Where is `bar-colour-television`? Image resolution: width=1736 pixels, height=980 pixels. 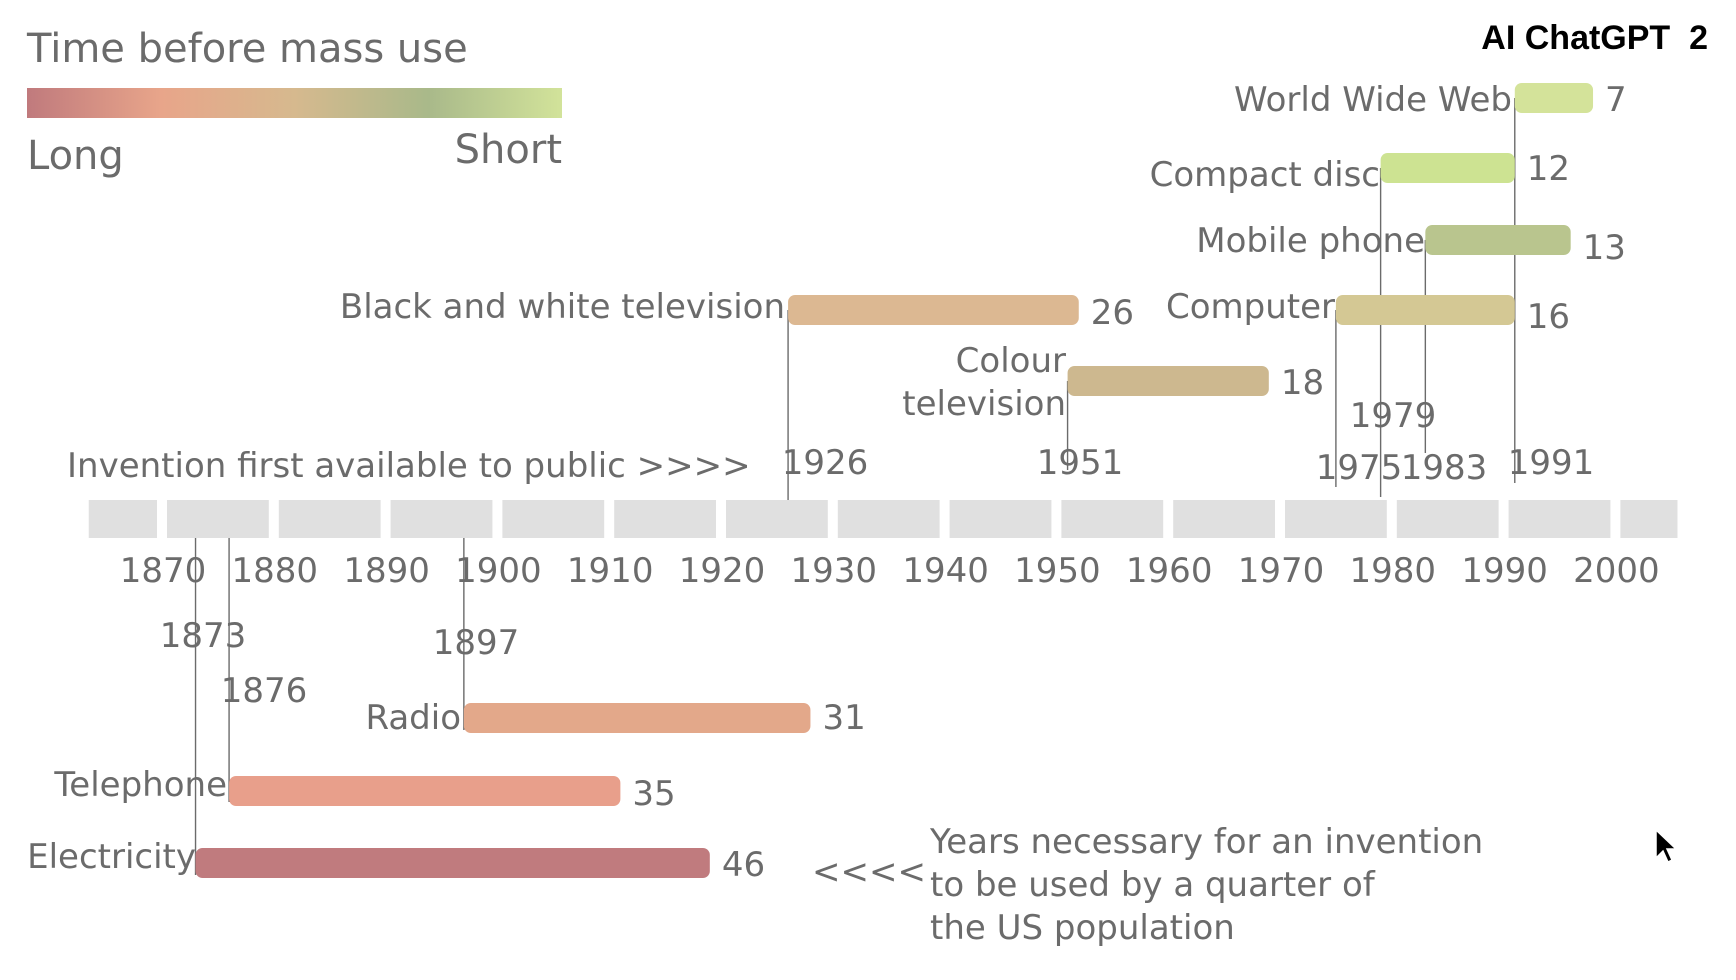
bar-colour-television is located at coordinates (1168, 381).